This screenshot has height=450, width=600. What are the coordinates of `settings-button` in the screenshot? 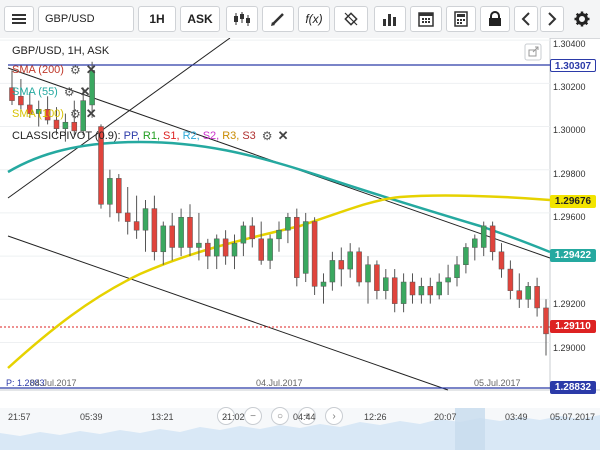 It's located at (582, 19).